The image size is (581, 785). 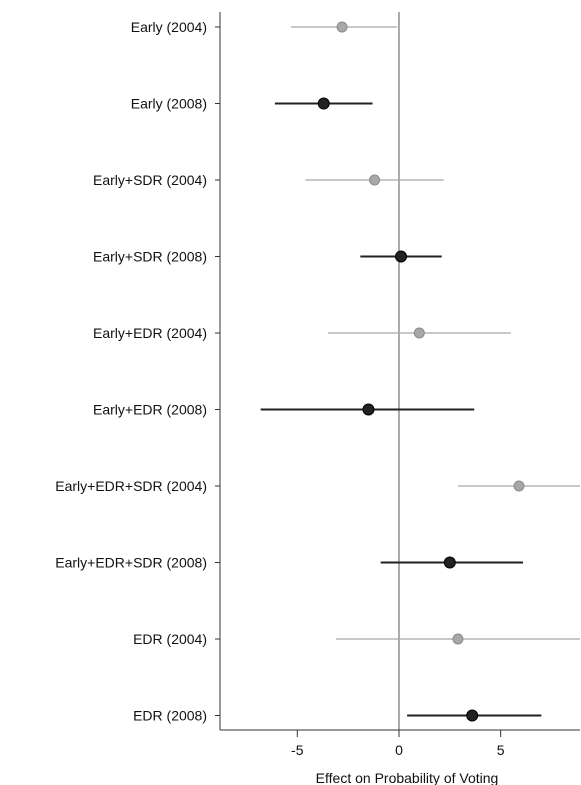 I want to click on x-tick-label: -5, so click(x=297, y=750).